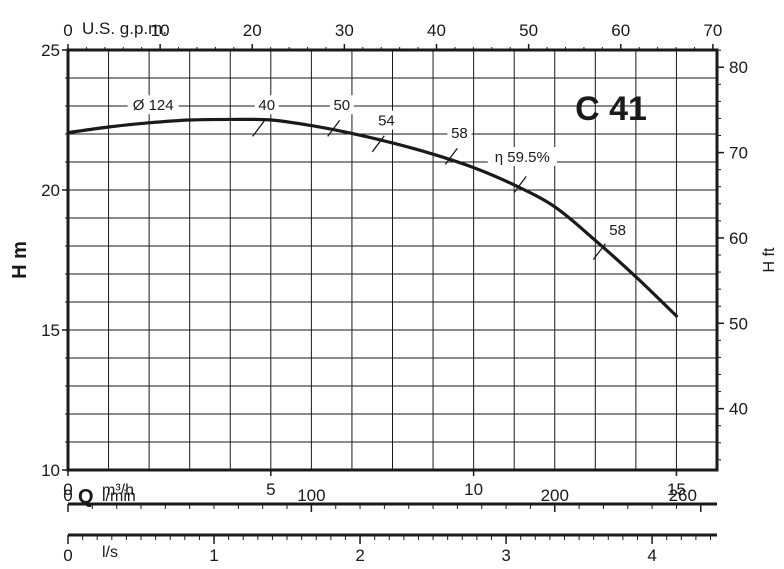 This screenshot has width=784, height=569. I want to click on annotation-label: 50, so click(341, 105).